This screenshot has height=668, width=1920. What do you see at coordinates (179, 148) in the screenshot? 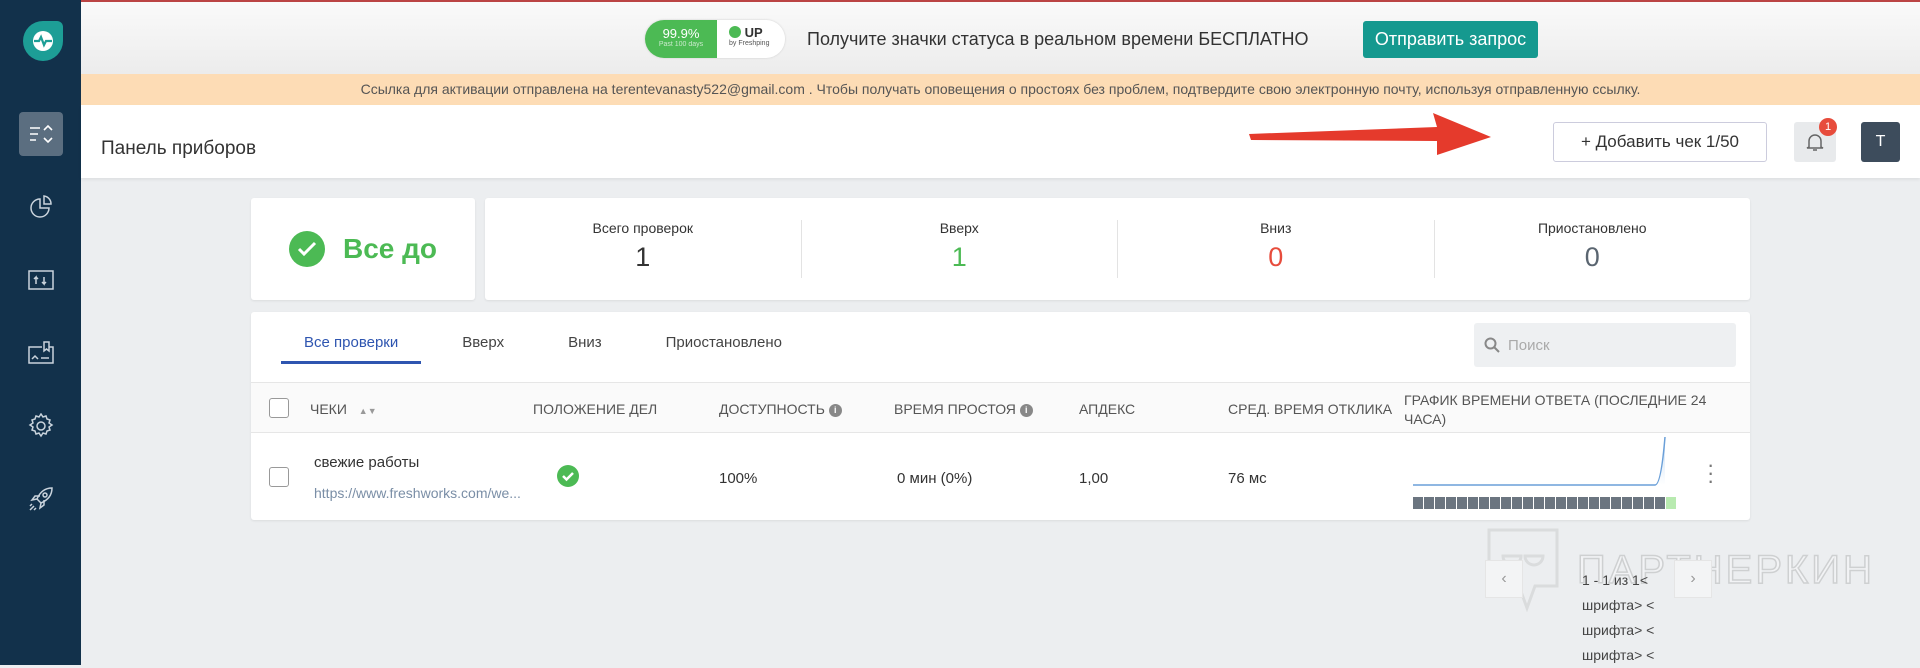
I see `page-title: Панель приборов` at bounding box center [179, 148].